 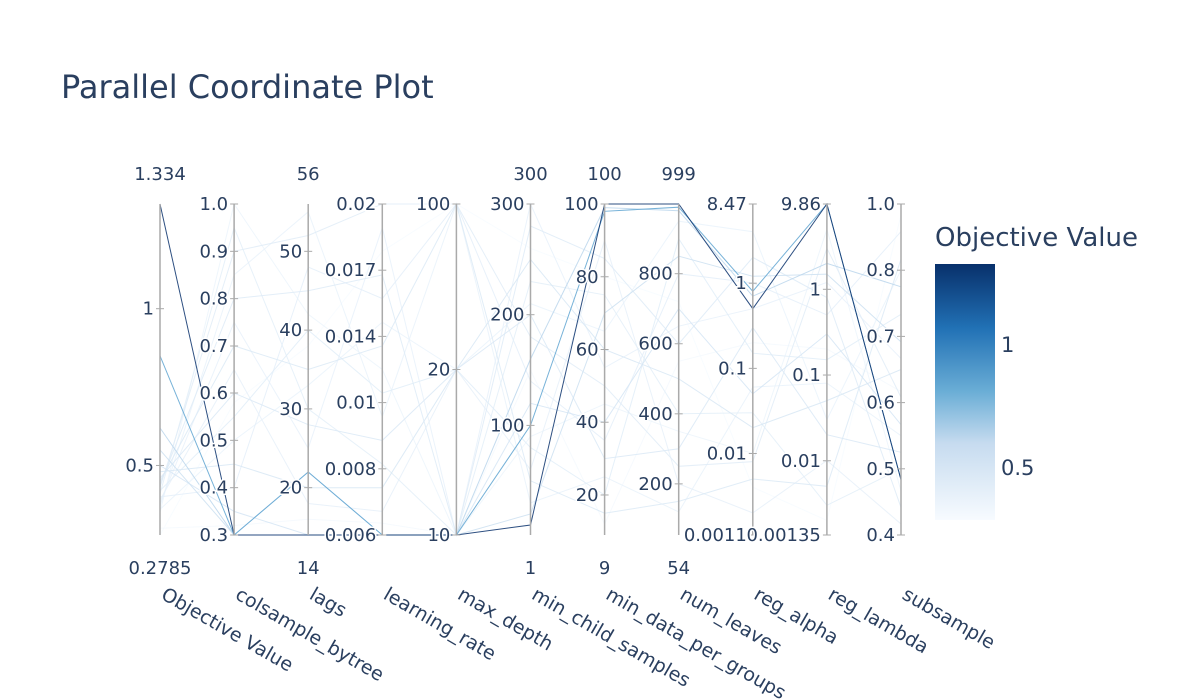 What do you see at coordinates (655, 414) in the screenshot?
I see `axis-tick-label: 400` at bounding box center [655, 414].